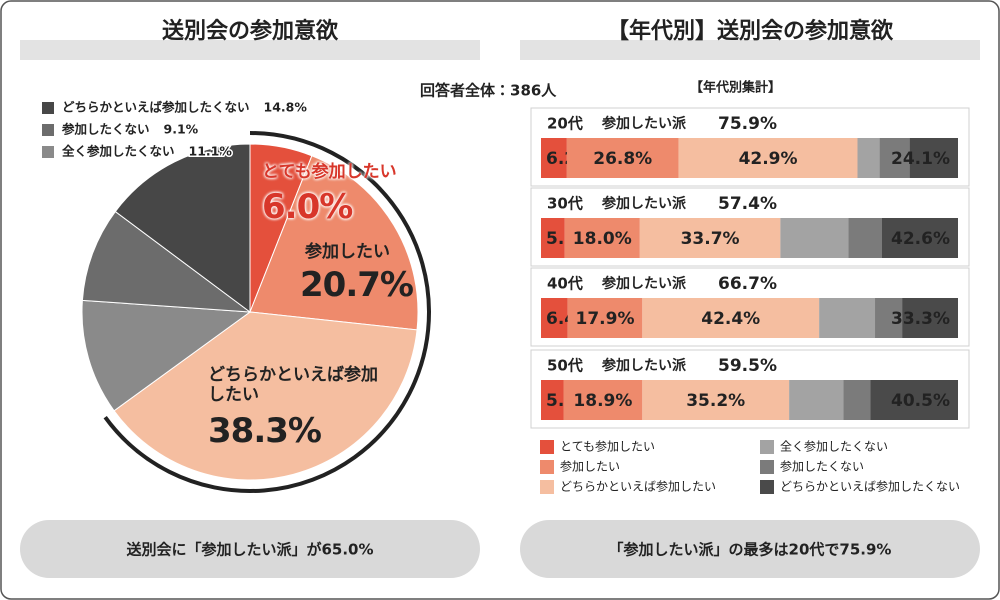 This screenshot has width=1000, height=600. What do you see at coordinates (488, 91) in the screenshot?
I see `respondents-note: 回答者全体：386人` at bounding box center [488, 91].